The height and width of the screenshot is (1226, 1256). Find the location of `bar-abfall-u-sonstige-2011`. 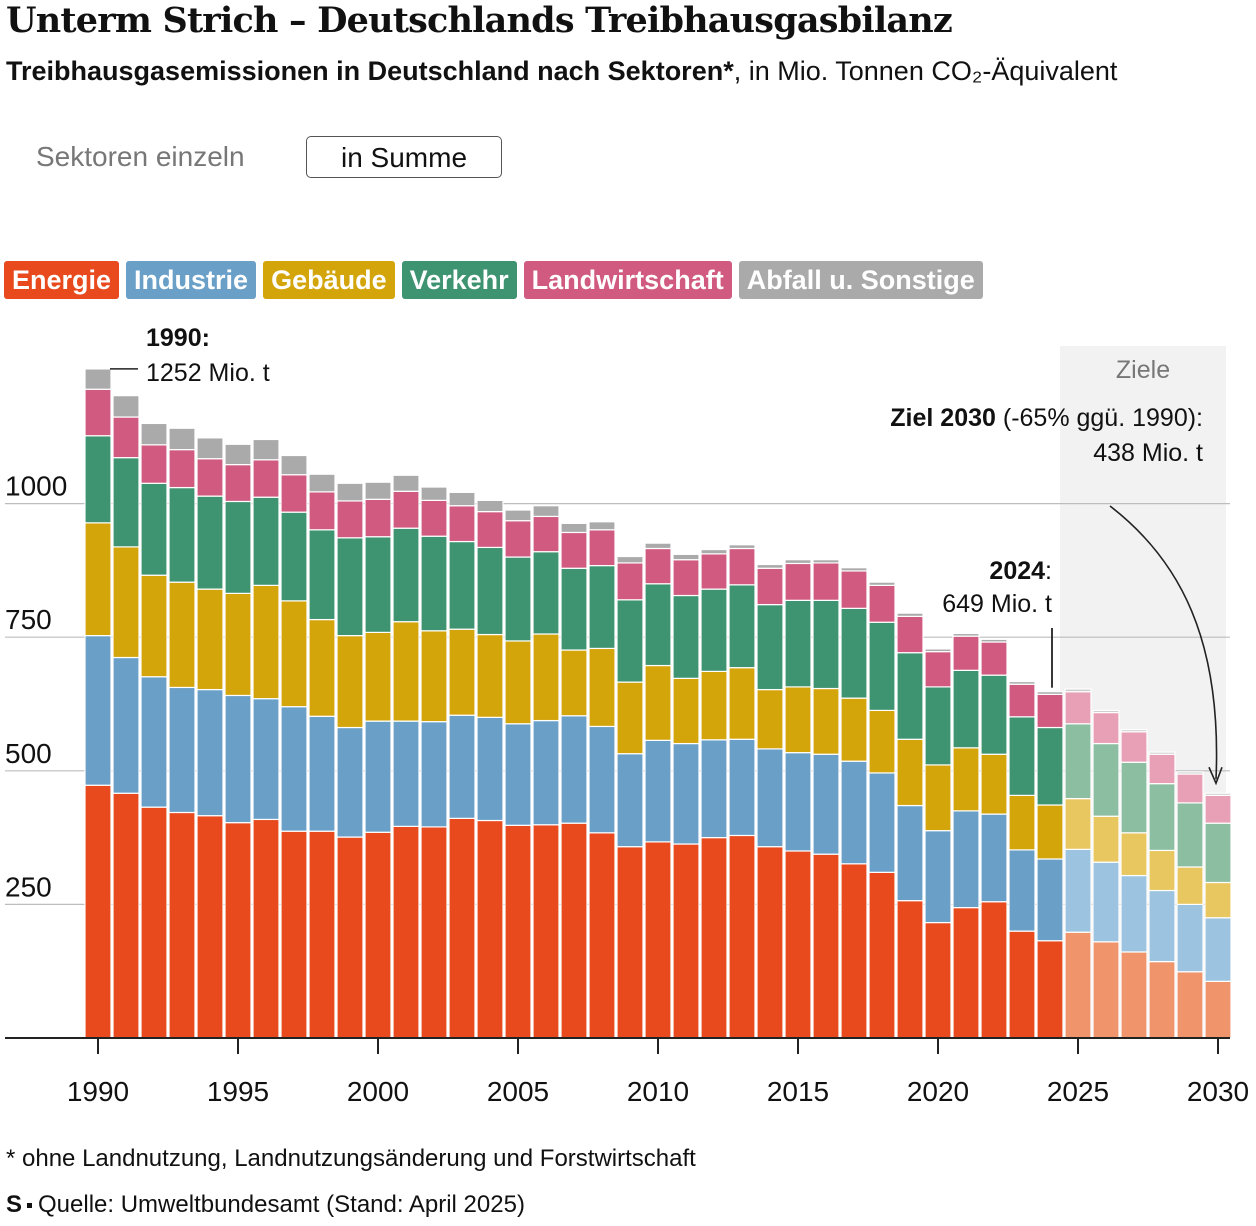

bar-abfall-u-sonstige-2011 is located at coordinates (686, 557).